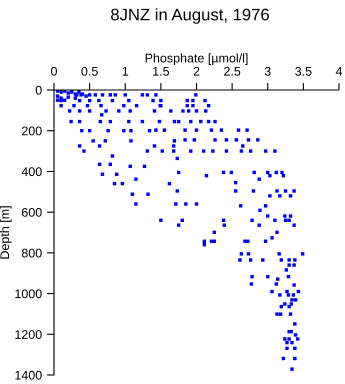 The image size is (345, 384). Describe the element at coordinates (28, 334) in the screenshot. I see `y-tick-label: 1200` at that location.